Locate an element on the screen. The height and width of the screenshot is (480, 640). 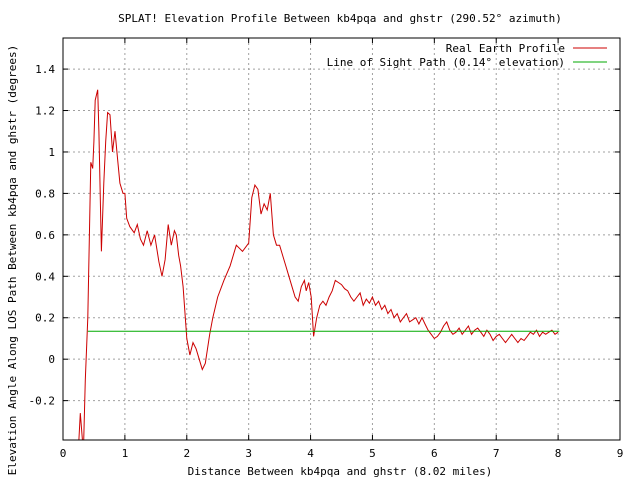
x-tick-label: 7 is located at coordinates (496, 453).